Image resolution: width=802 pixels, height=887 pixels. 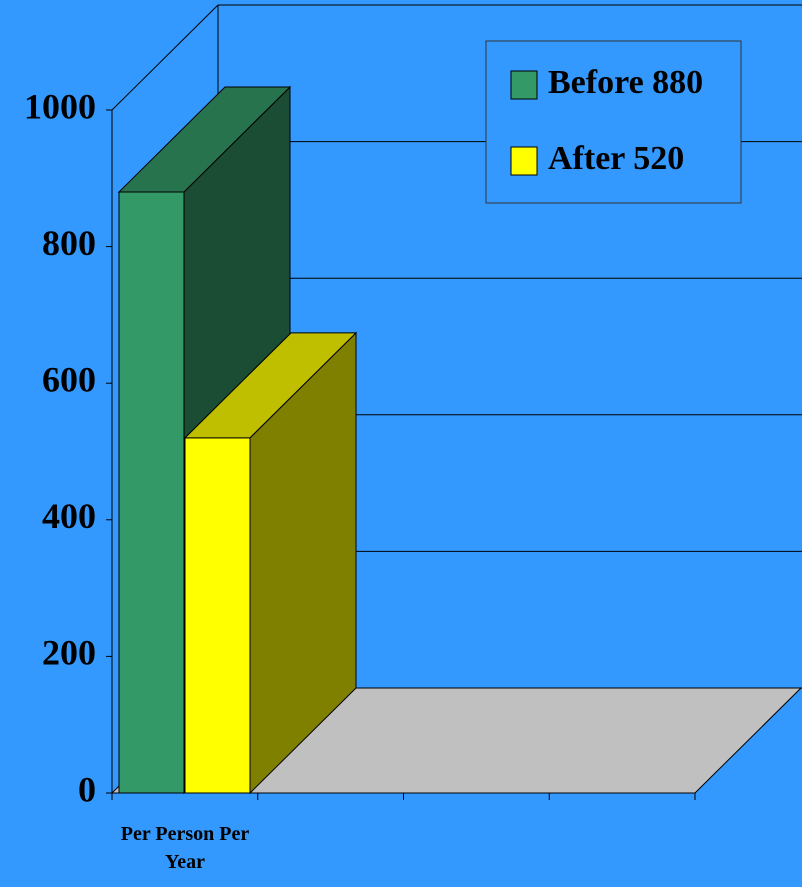 I want to click on y-tick-label: 600, so click(x=69, y=379).